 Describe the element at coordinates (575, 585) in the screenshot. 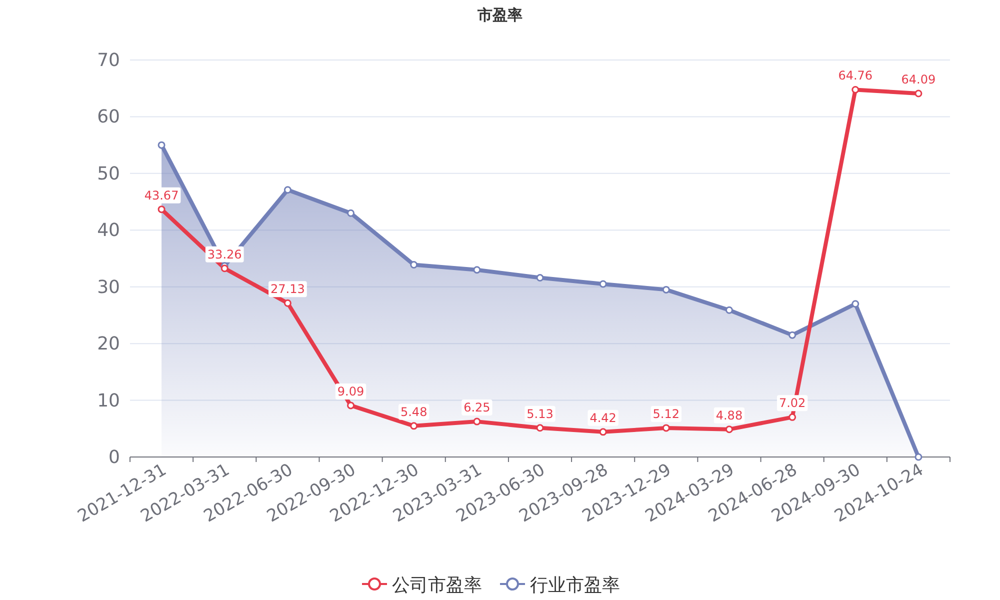

I see `legend-label: 行业市盈率` at that location.